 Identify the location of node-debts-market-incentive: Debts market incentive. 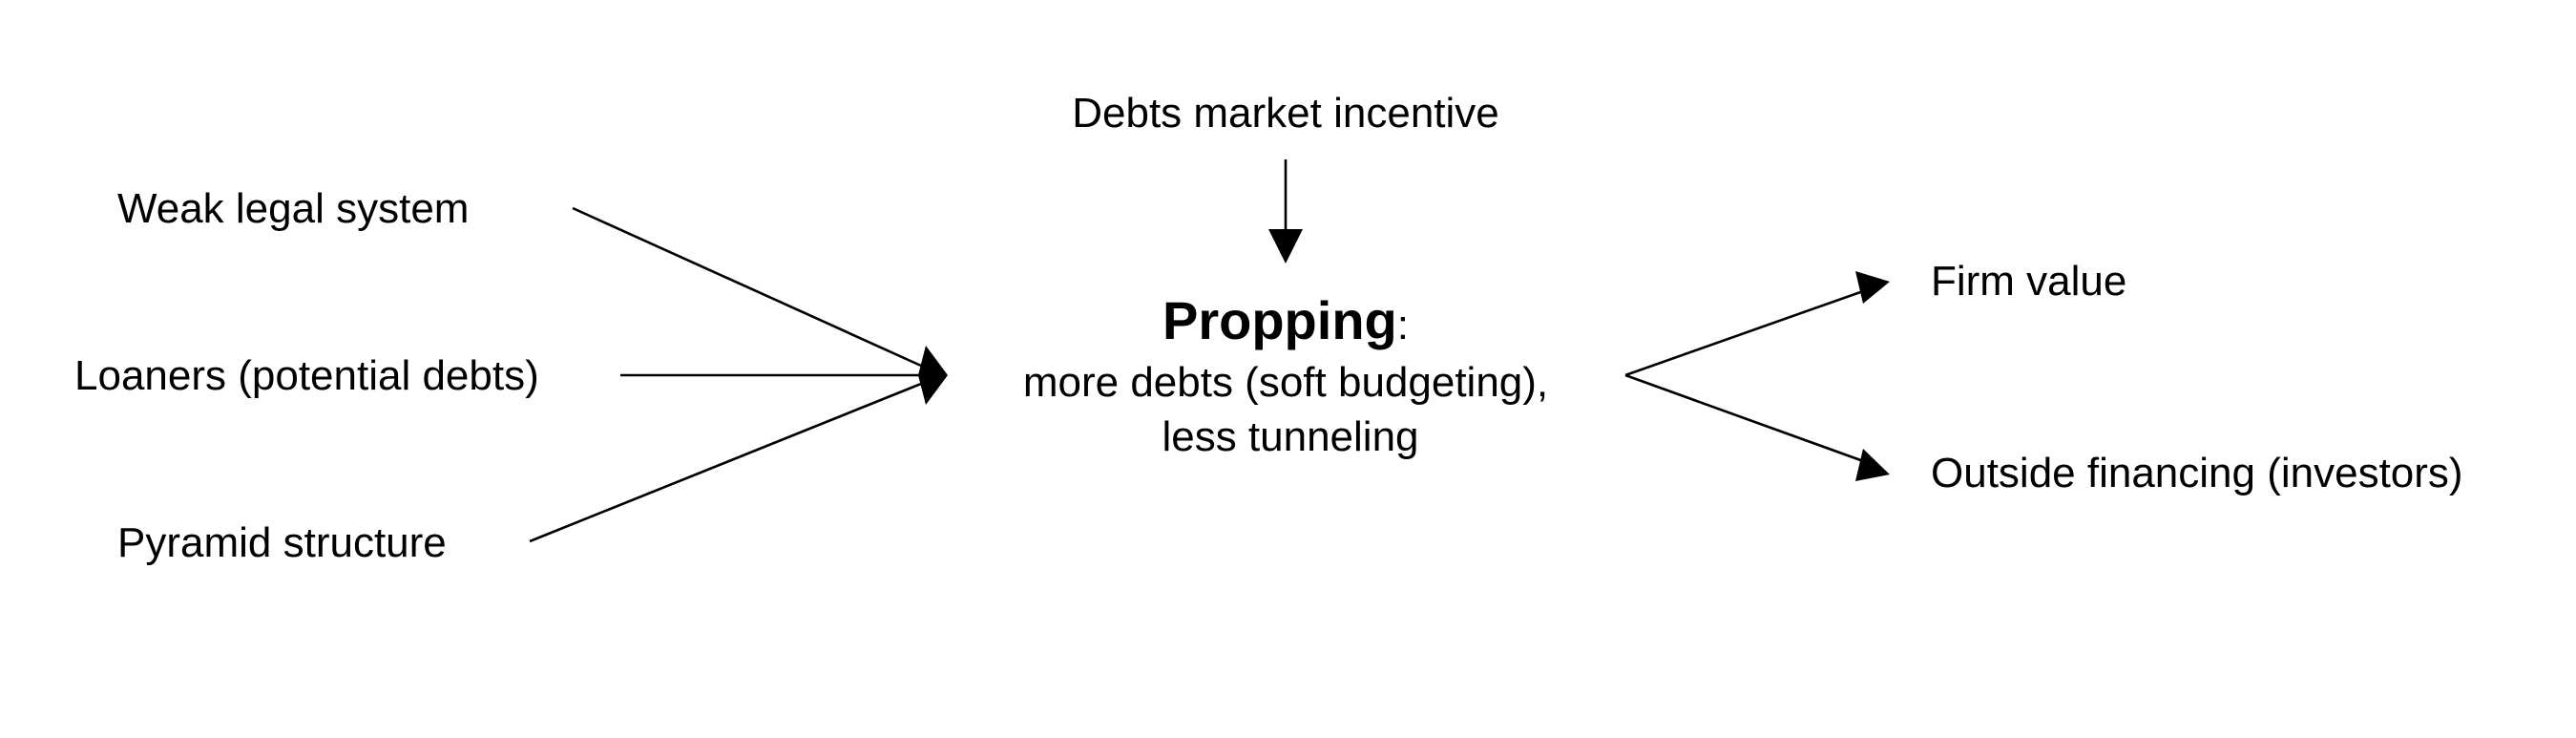
(1285, 114).